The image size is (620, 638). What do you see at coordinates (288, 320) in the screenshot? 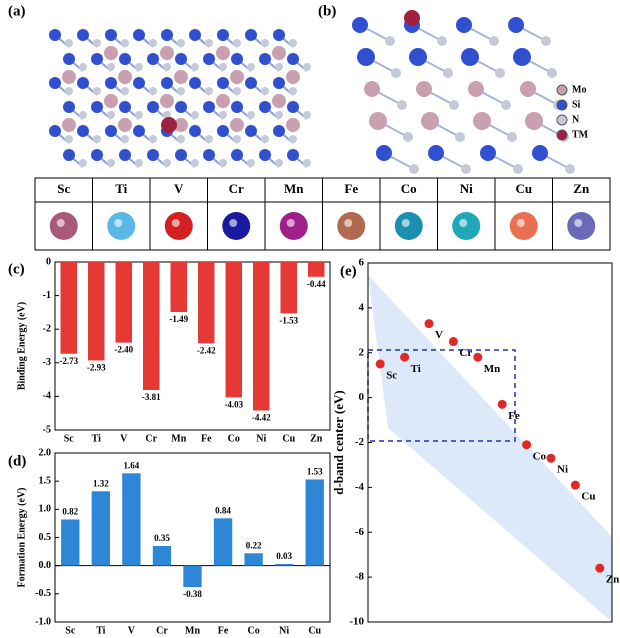
I see `value-label: -1.53` at bounding box center [288, 320].